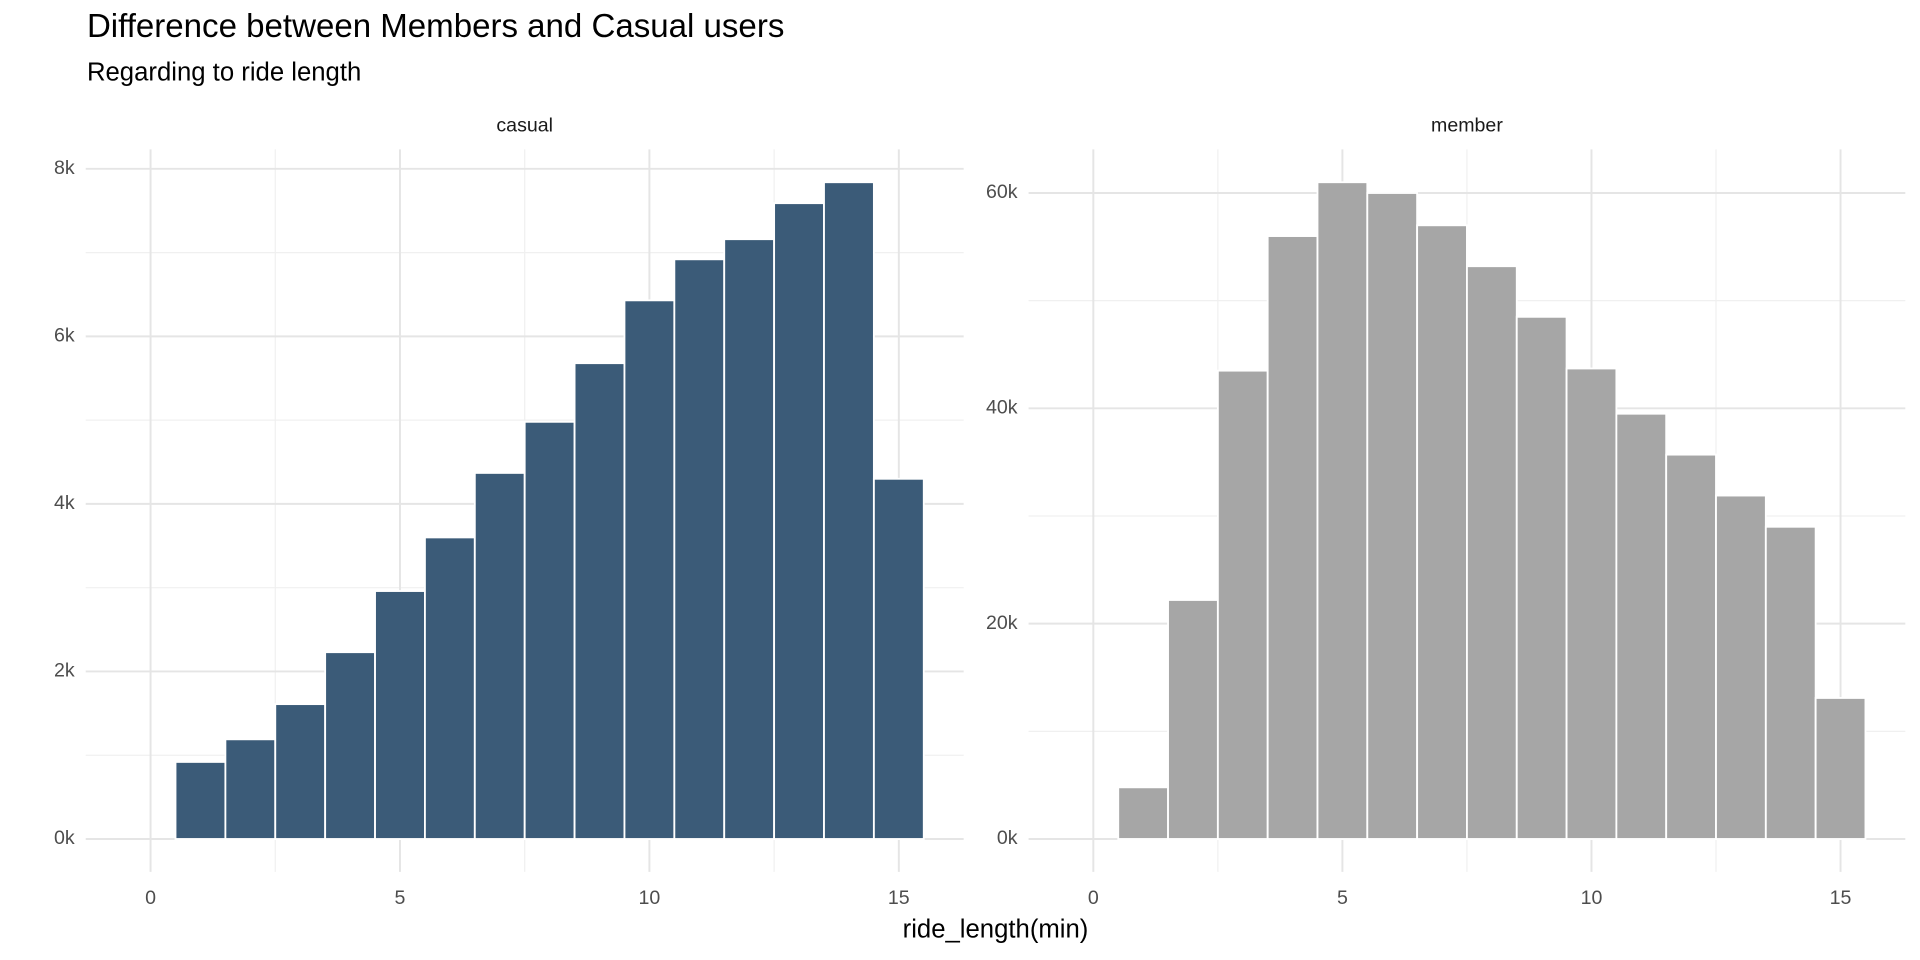 The image size is (1920, 960). Describe the element at coordinates (1002, 623) in the screenshot. I see `y-tick-label: 20k` at that location.